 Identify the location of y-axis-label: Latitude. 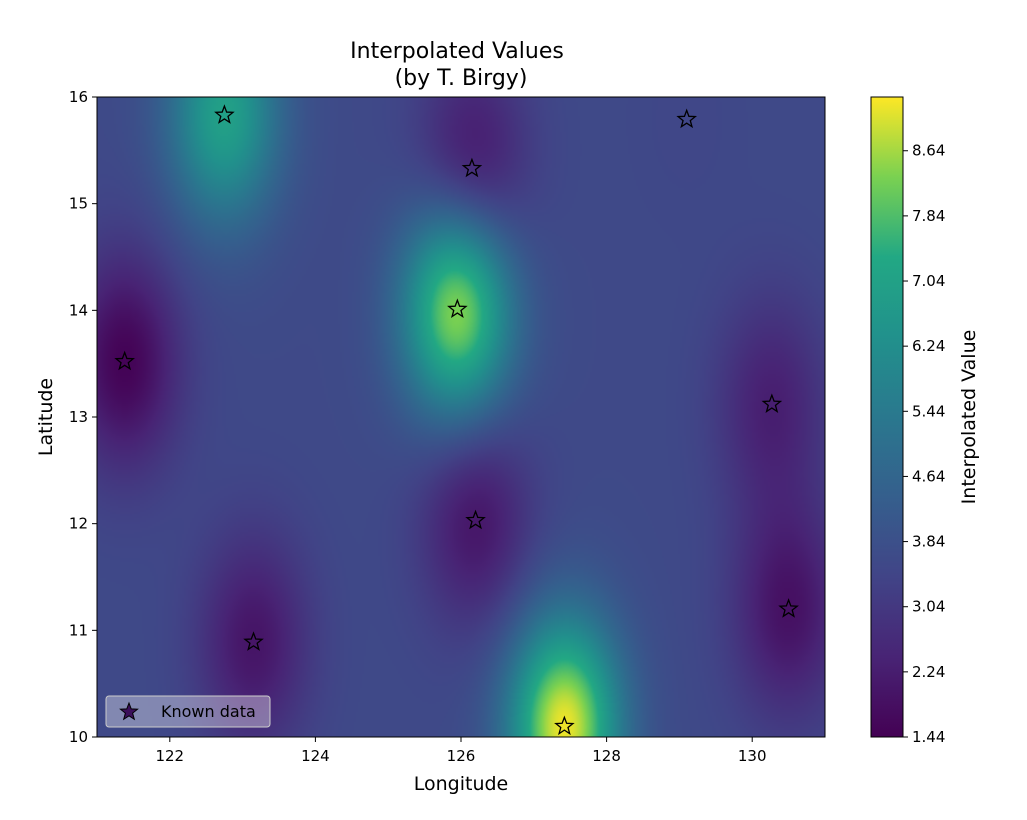
(46, 417).